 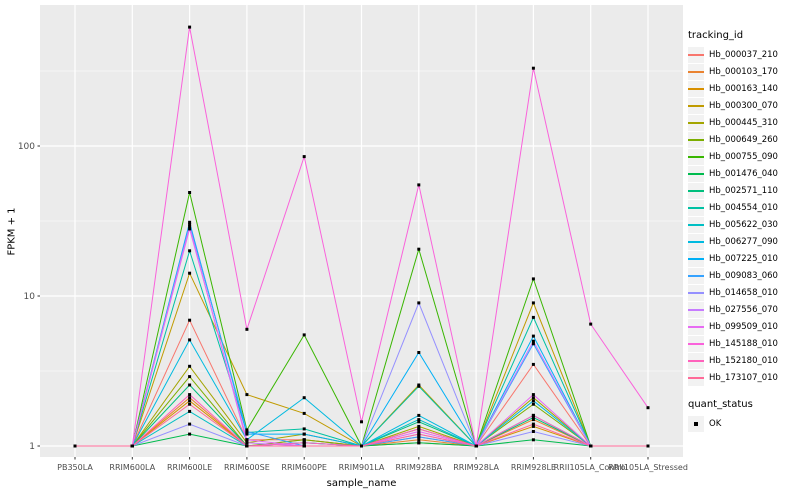 I want to click on legend-item-label: Hb_004554_010, so click(x=743, y=207).